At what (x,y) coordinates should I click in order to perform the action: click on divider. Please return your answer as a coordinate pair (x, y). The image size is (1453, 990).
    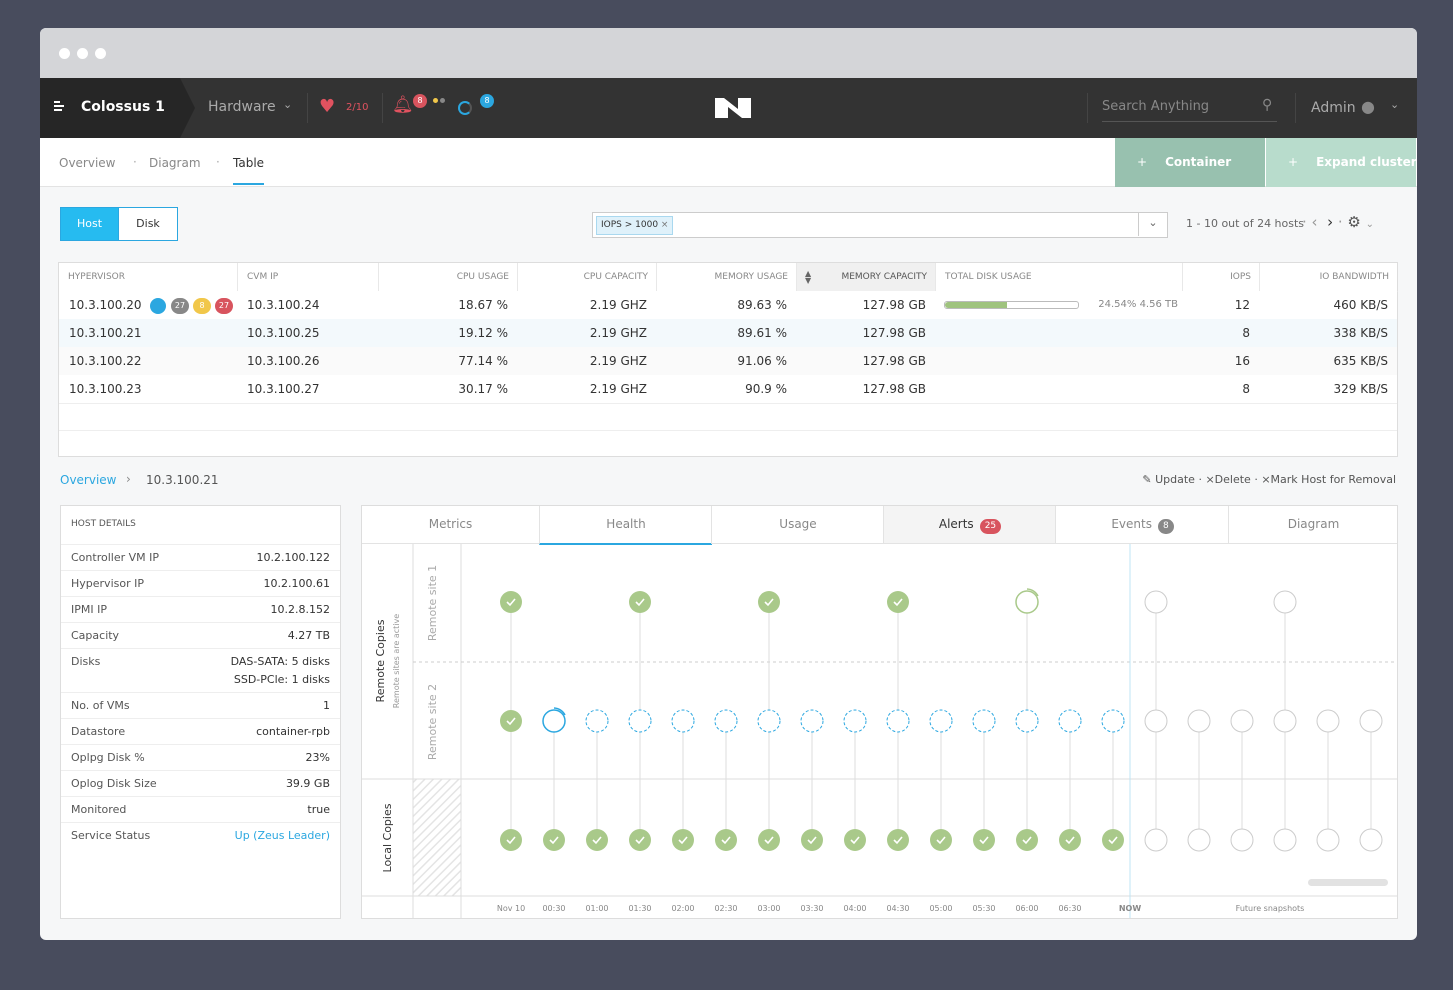
    Looking at the image, I should click on (382, 108).